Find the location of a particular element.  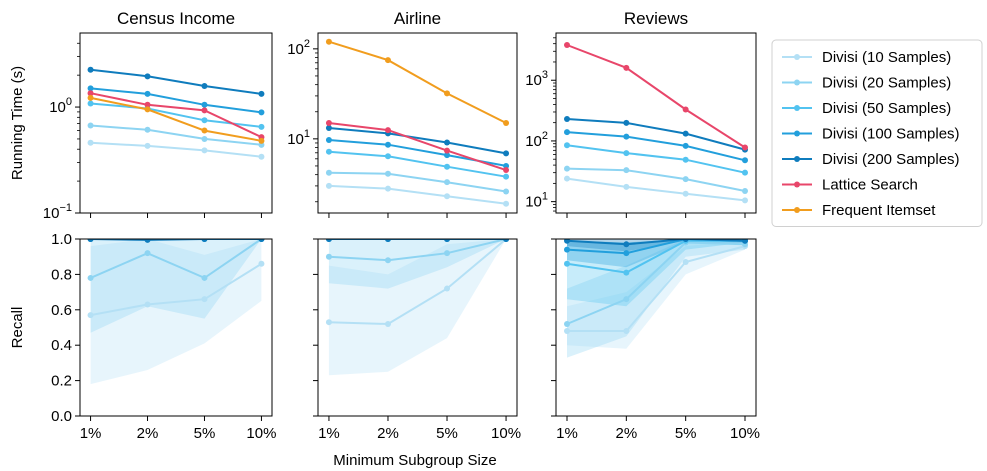

panel-5: 1% 2% 5% 10% is located at coordinates (417, 340).